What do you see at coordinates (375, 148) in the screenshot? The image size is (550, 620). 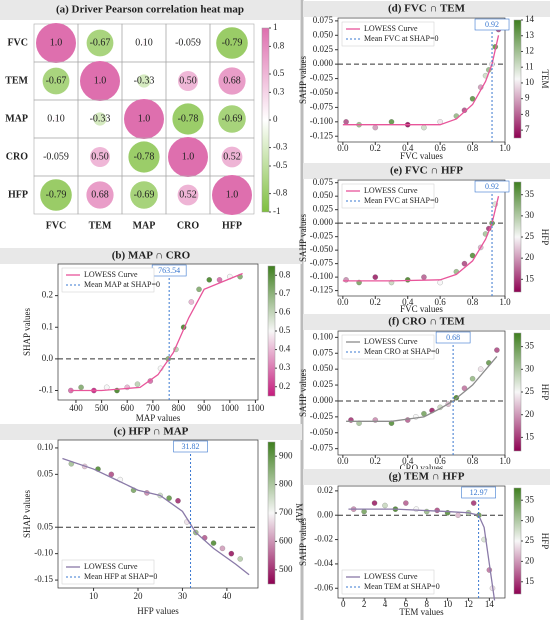 I see `x-tick-label: 0.2` at bounding box center [375, 148].